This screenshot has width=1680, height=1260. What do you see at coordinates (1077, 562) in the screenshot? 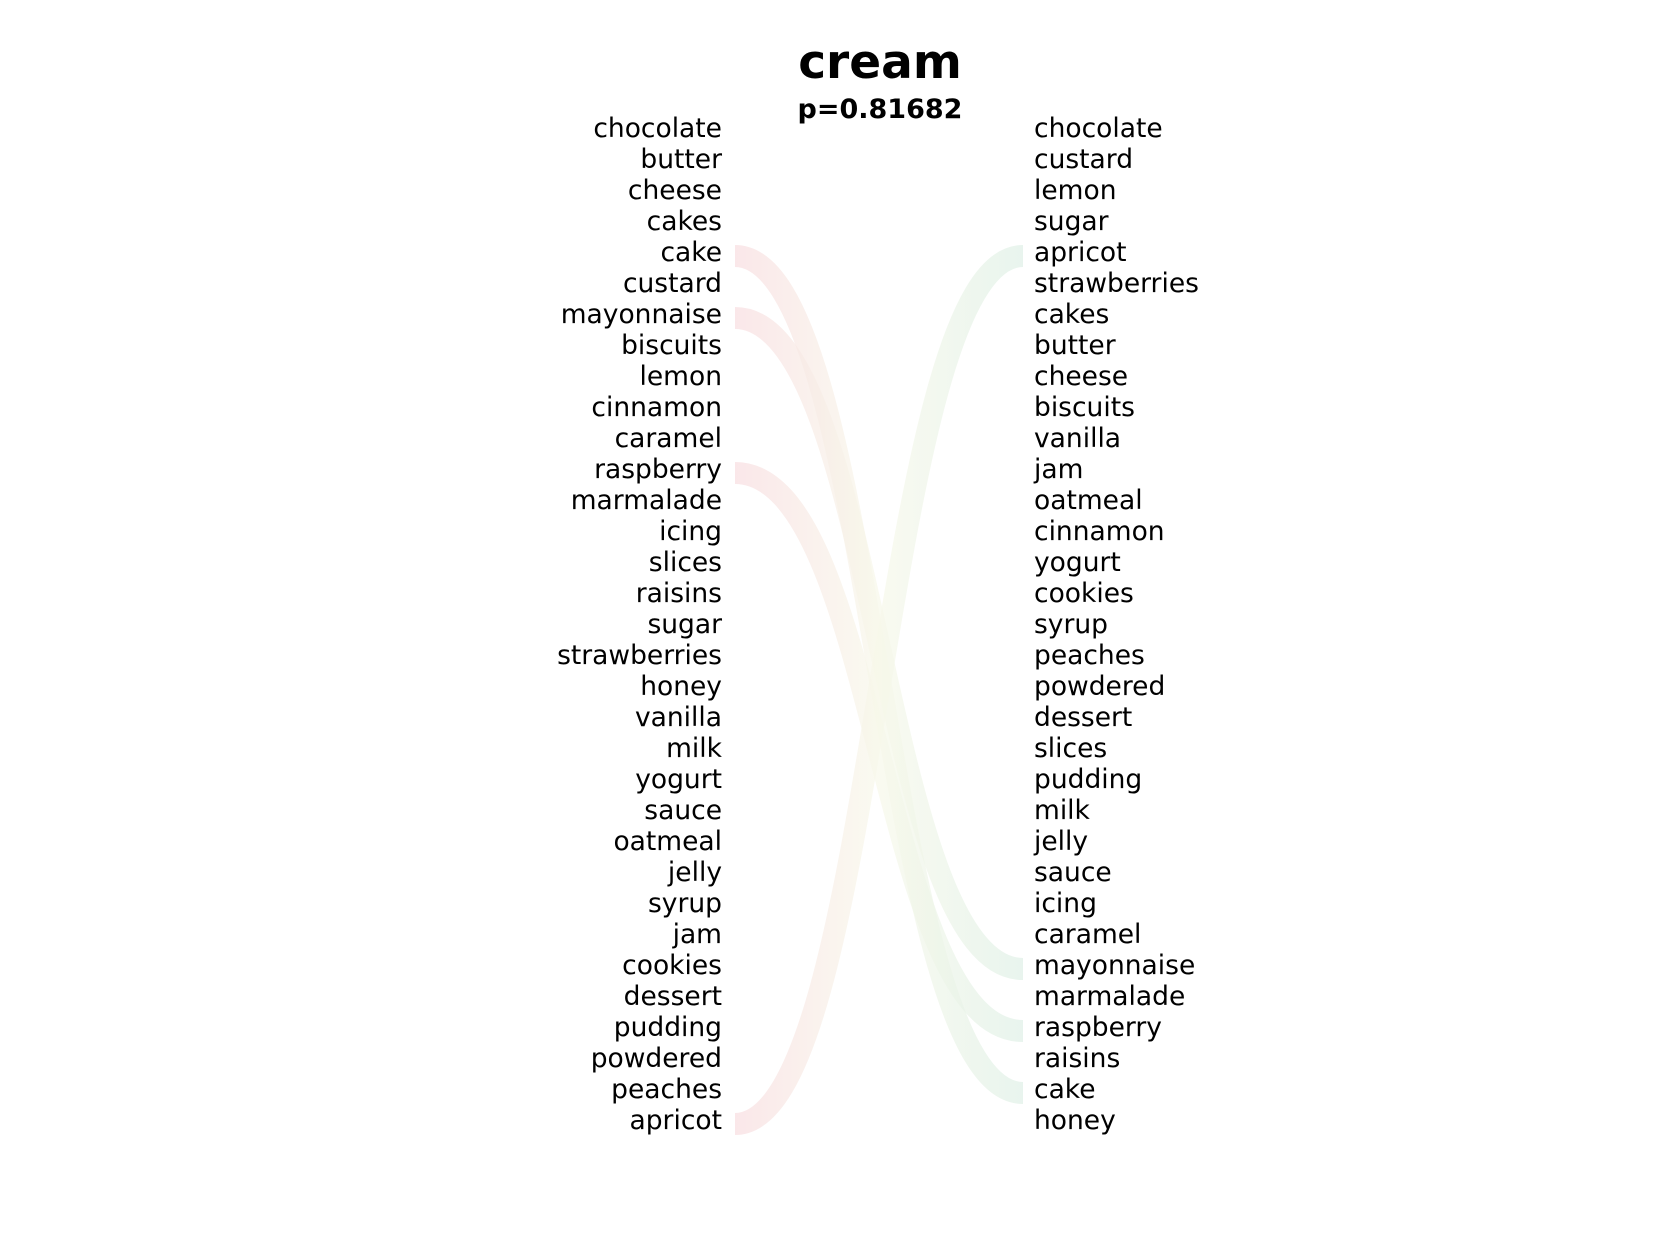
I see `right-rank-label: yogurt` at bounding box center [1077, 562].